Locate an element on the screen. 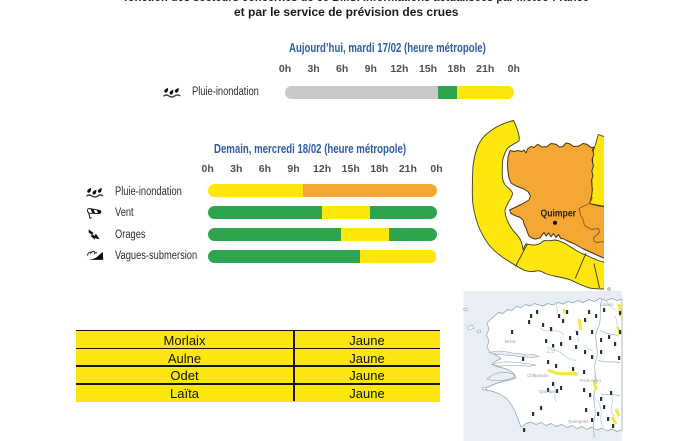  svg-text: Quimperlé is located at coordinates (578, 421).